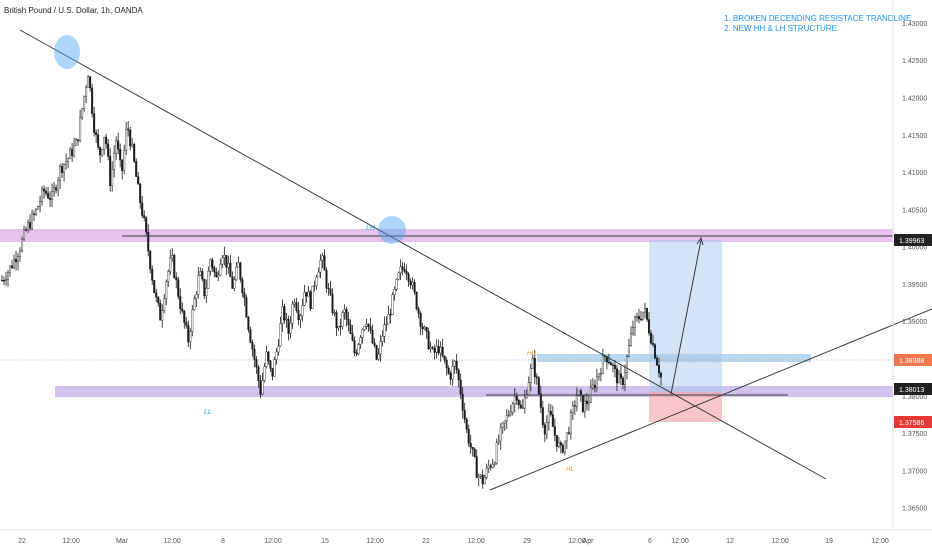 Image resolution: width=932 pixels, height=550 pixels. What do you see at coordinates (71, 541) in the screenshot?
I see `x-tick-label: 12:00` at bounding box center [71, 541].